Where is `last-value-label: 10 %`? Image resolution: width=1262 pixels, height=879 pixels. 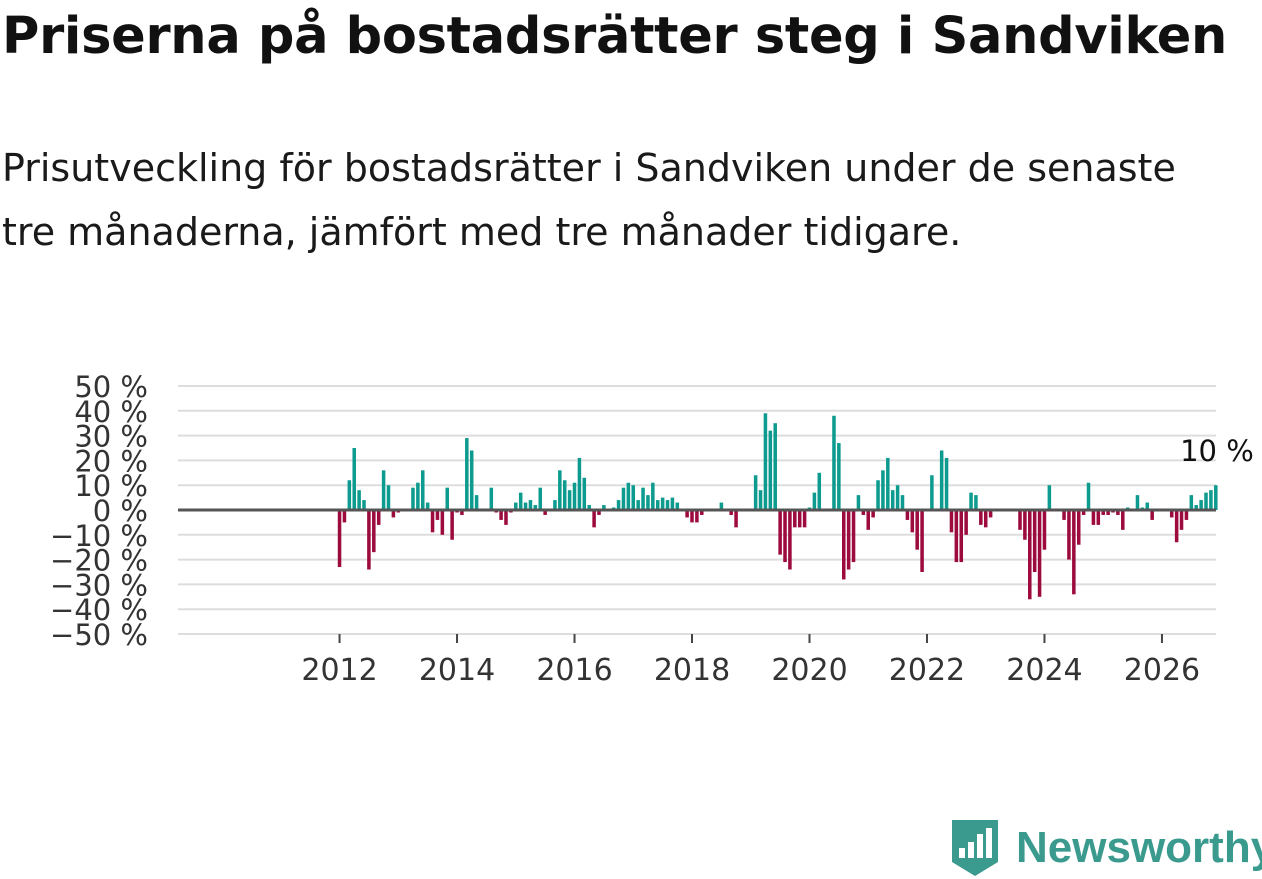
last-value-label: 10 % is located at coordinates (1217, 451).